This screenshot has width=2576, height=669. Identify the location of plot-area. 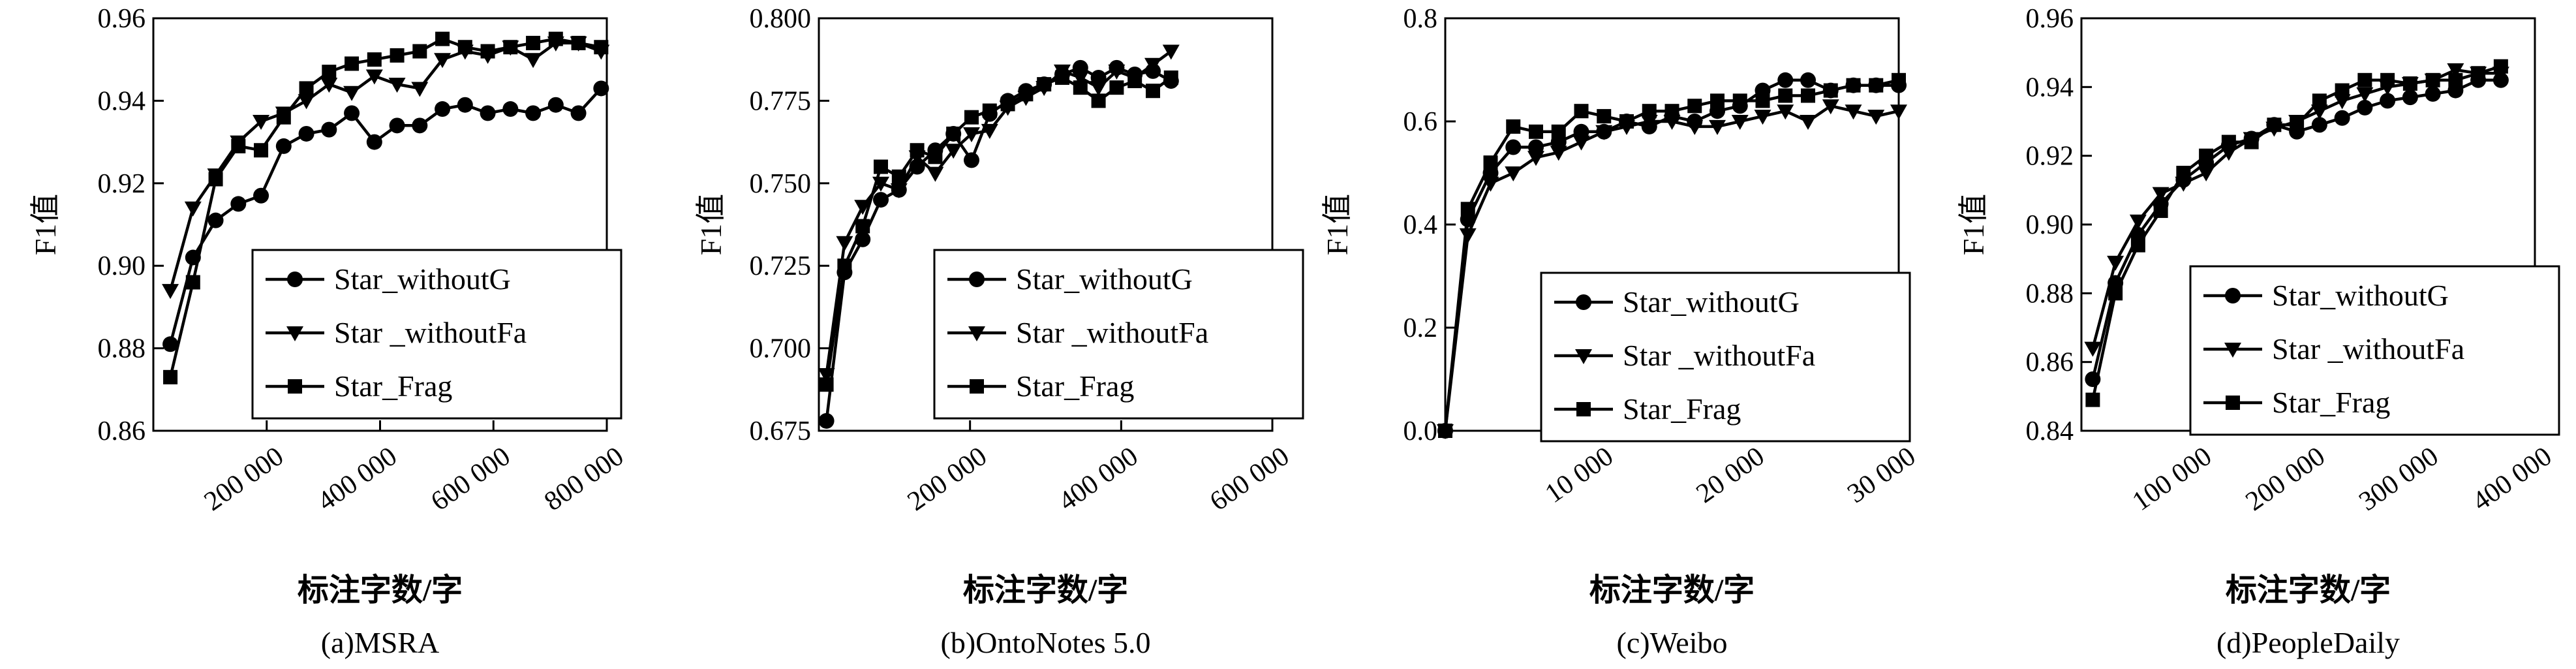
(1046, 224).